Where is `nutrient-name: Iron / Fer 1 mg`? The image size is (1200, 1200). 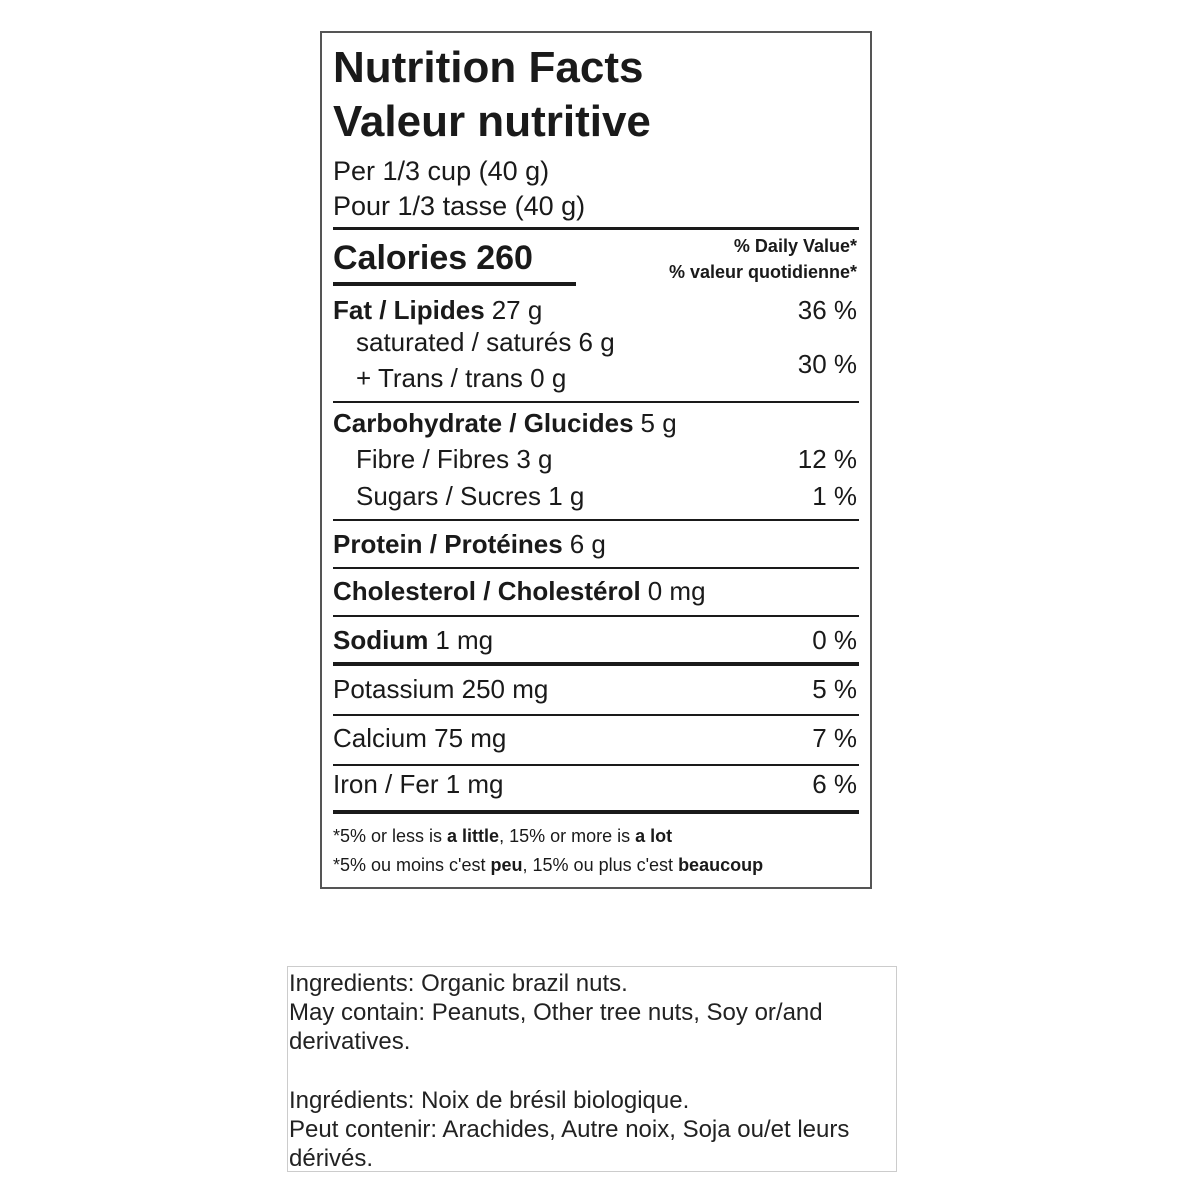
nutrient-name: Iron / Fer 1 mg is located at coordinates (418, 784).